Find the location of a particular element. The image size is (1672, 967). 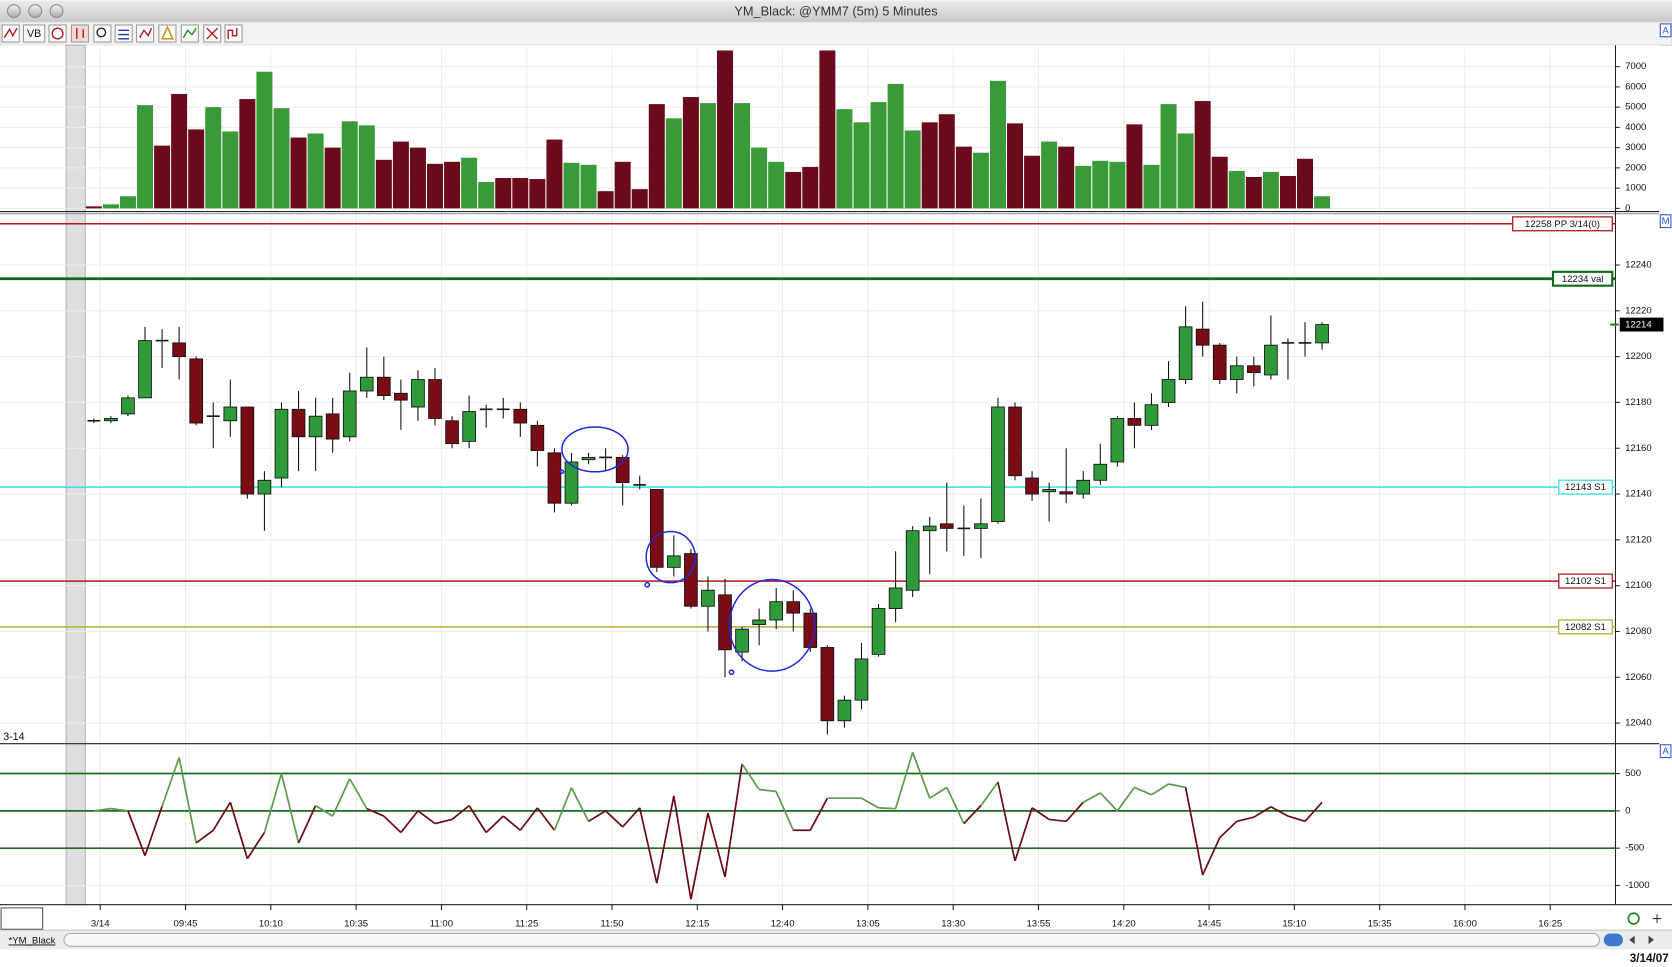

x-tick-label: 15:35 is located at coordinates (1380, 923).